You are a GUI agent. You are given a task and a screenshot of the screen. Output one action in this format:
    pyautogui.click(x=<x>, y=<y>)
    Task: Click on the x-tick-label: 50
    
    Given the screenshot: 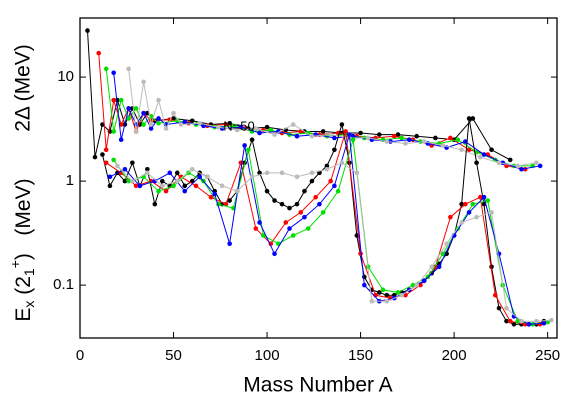 What is the action you would take?
    pyautogui.click(x=173, y=355)
    